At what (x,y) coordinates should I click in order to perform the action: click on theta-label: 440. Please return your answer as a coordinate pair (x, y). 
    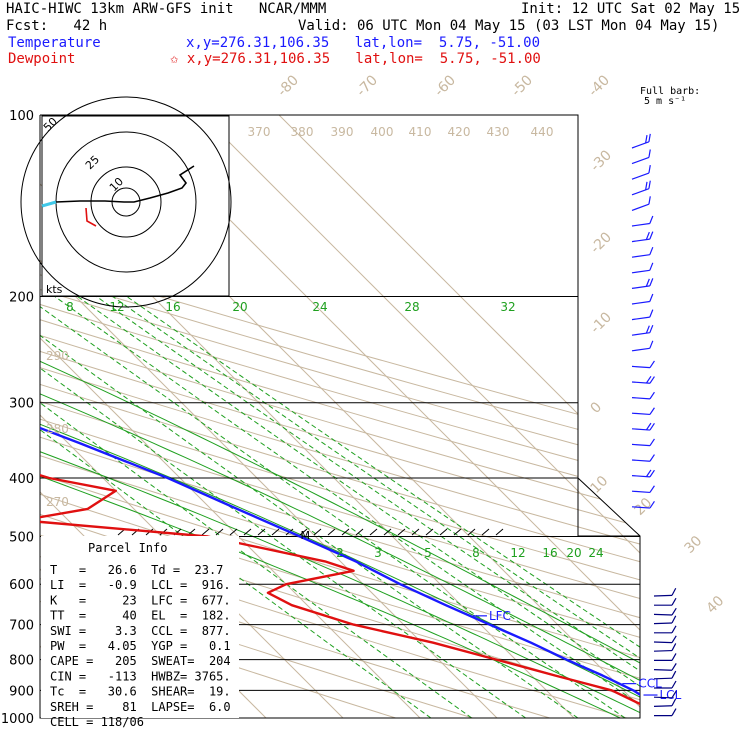
    Looking at the image, I should click on (542, 132).